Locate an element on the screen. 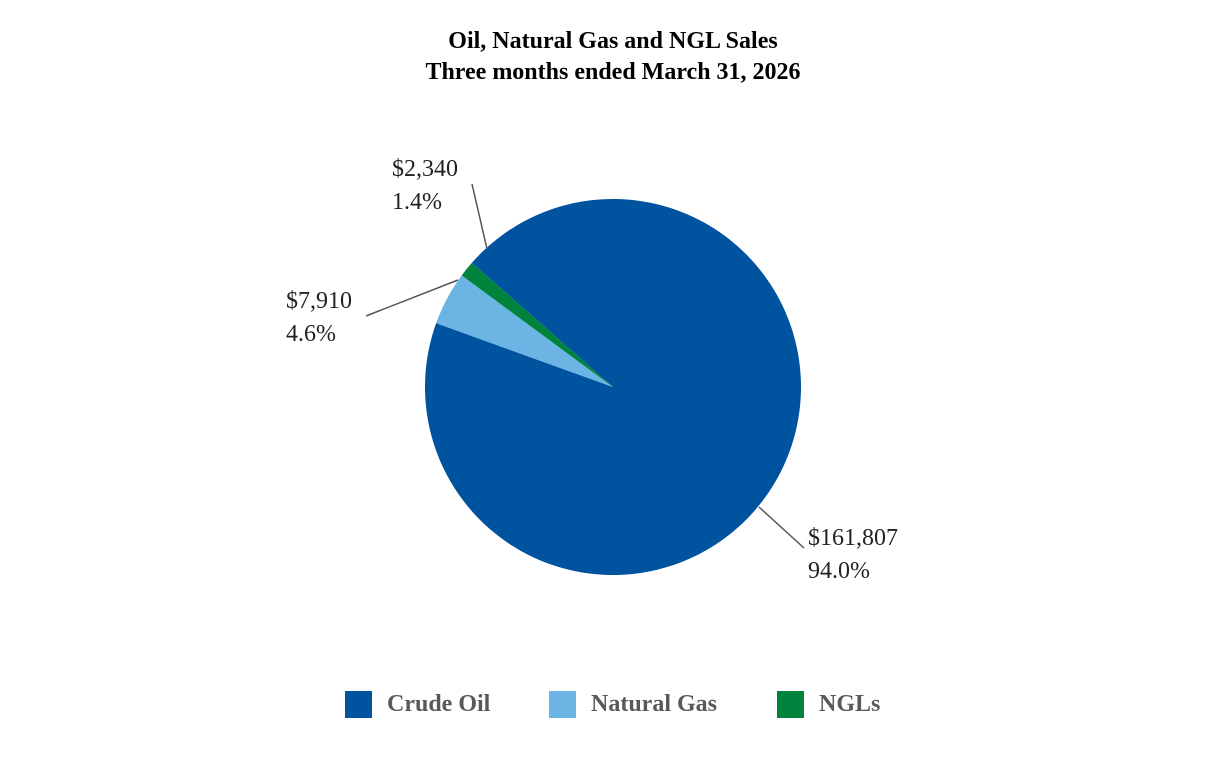 This screenshot has width=1226, height=760. chart-title-line: Oil, Natural Gas and NGL Sales is located at coordinates (613, 41).